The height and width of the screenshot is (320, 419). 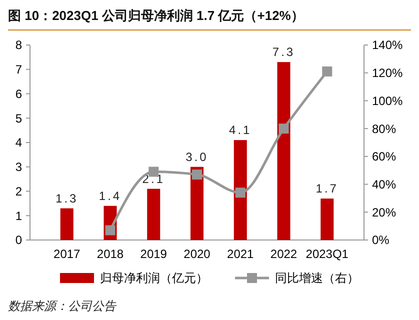 I want to click on data-label: 7.3, so click(x=284, y=52).